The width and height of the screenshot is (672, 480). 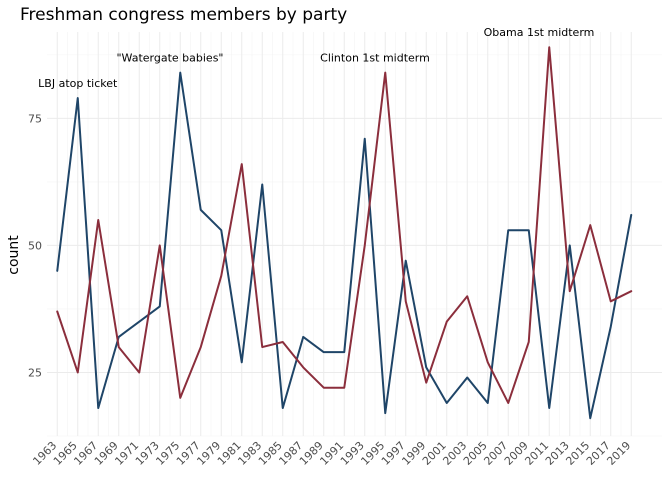 I want to click on x-tick-label: 2019, so click(x=618, y=453).